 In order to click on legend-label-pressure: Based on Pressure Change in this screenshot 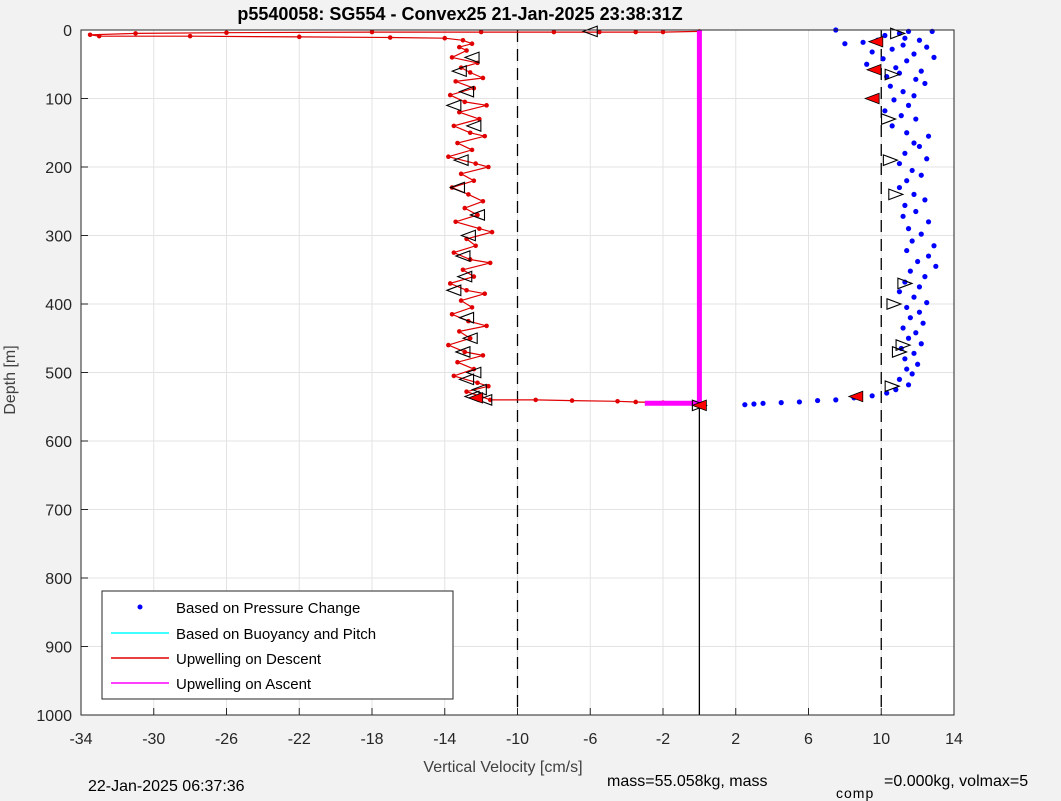, I will do `click(268, 608)`.